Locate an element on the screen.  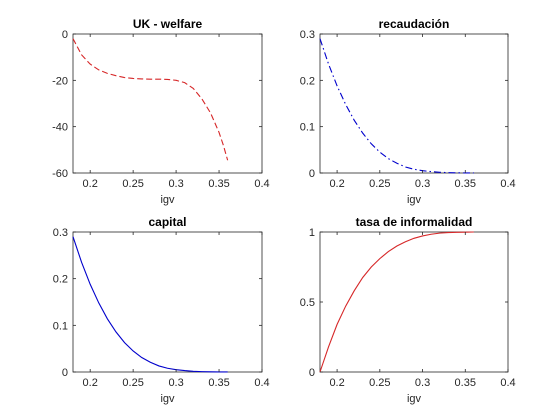
y-tick-label: -40 is located at coordinates (60, 128).